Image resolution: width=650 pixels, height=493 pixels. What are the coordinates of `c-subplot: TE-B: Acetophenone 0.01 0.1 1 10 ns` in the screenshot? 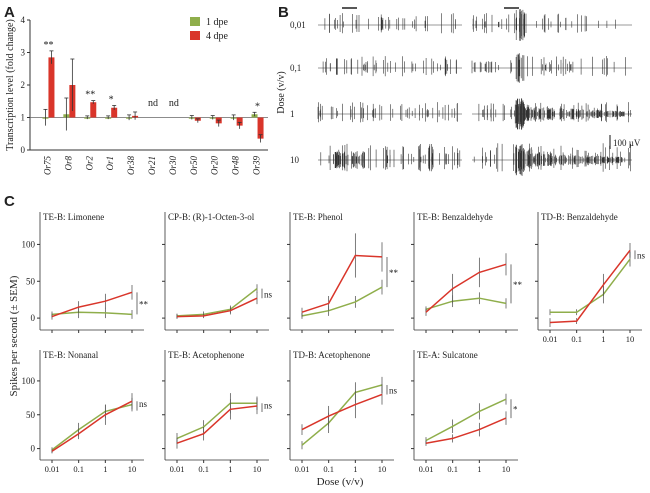 It's located at (217, 412).